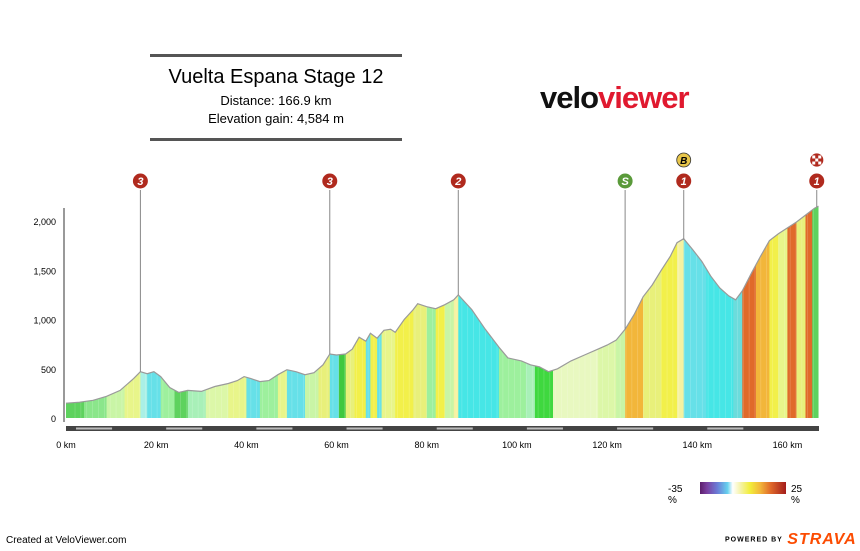  I want to click on marker-label: S, so click(625, 182).